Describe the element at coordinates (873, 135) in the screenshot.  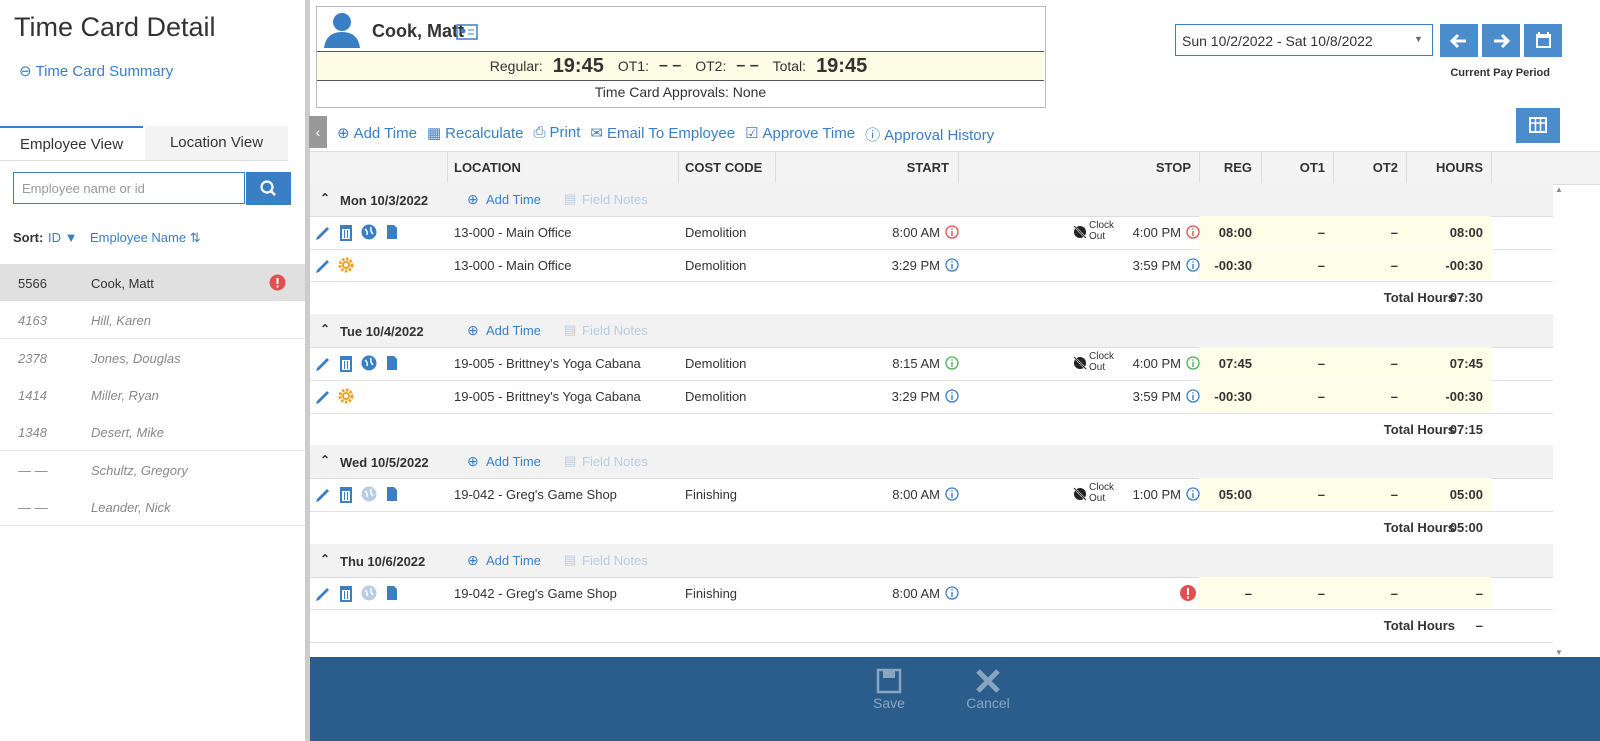
I see `toolbar-icon: ⓘ` at that location.